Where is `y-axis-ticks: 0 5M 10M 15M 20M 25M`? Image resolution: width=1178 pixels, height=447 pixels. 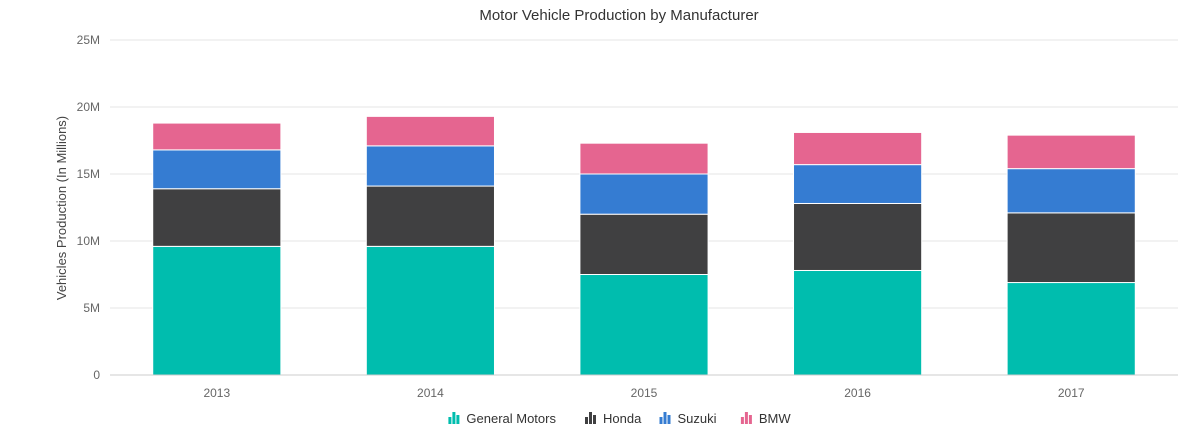 y-axis-ticks: 0 5M 10M 15M 20M 25M is located at coordinates (89, 207).